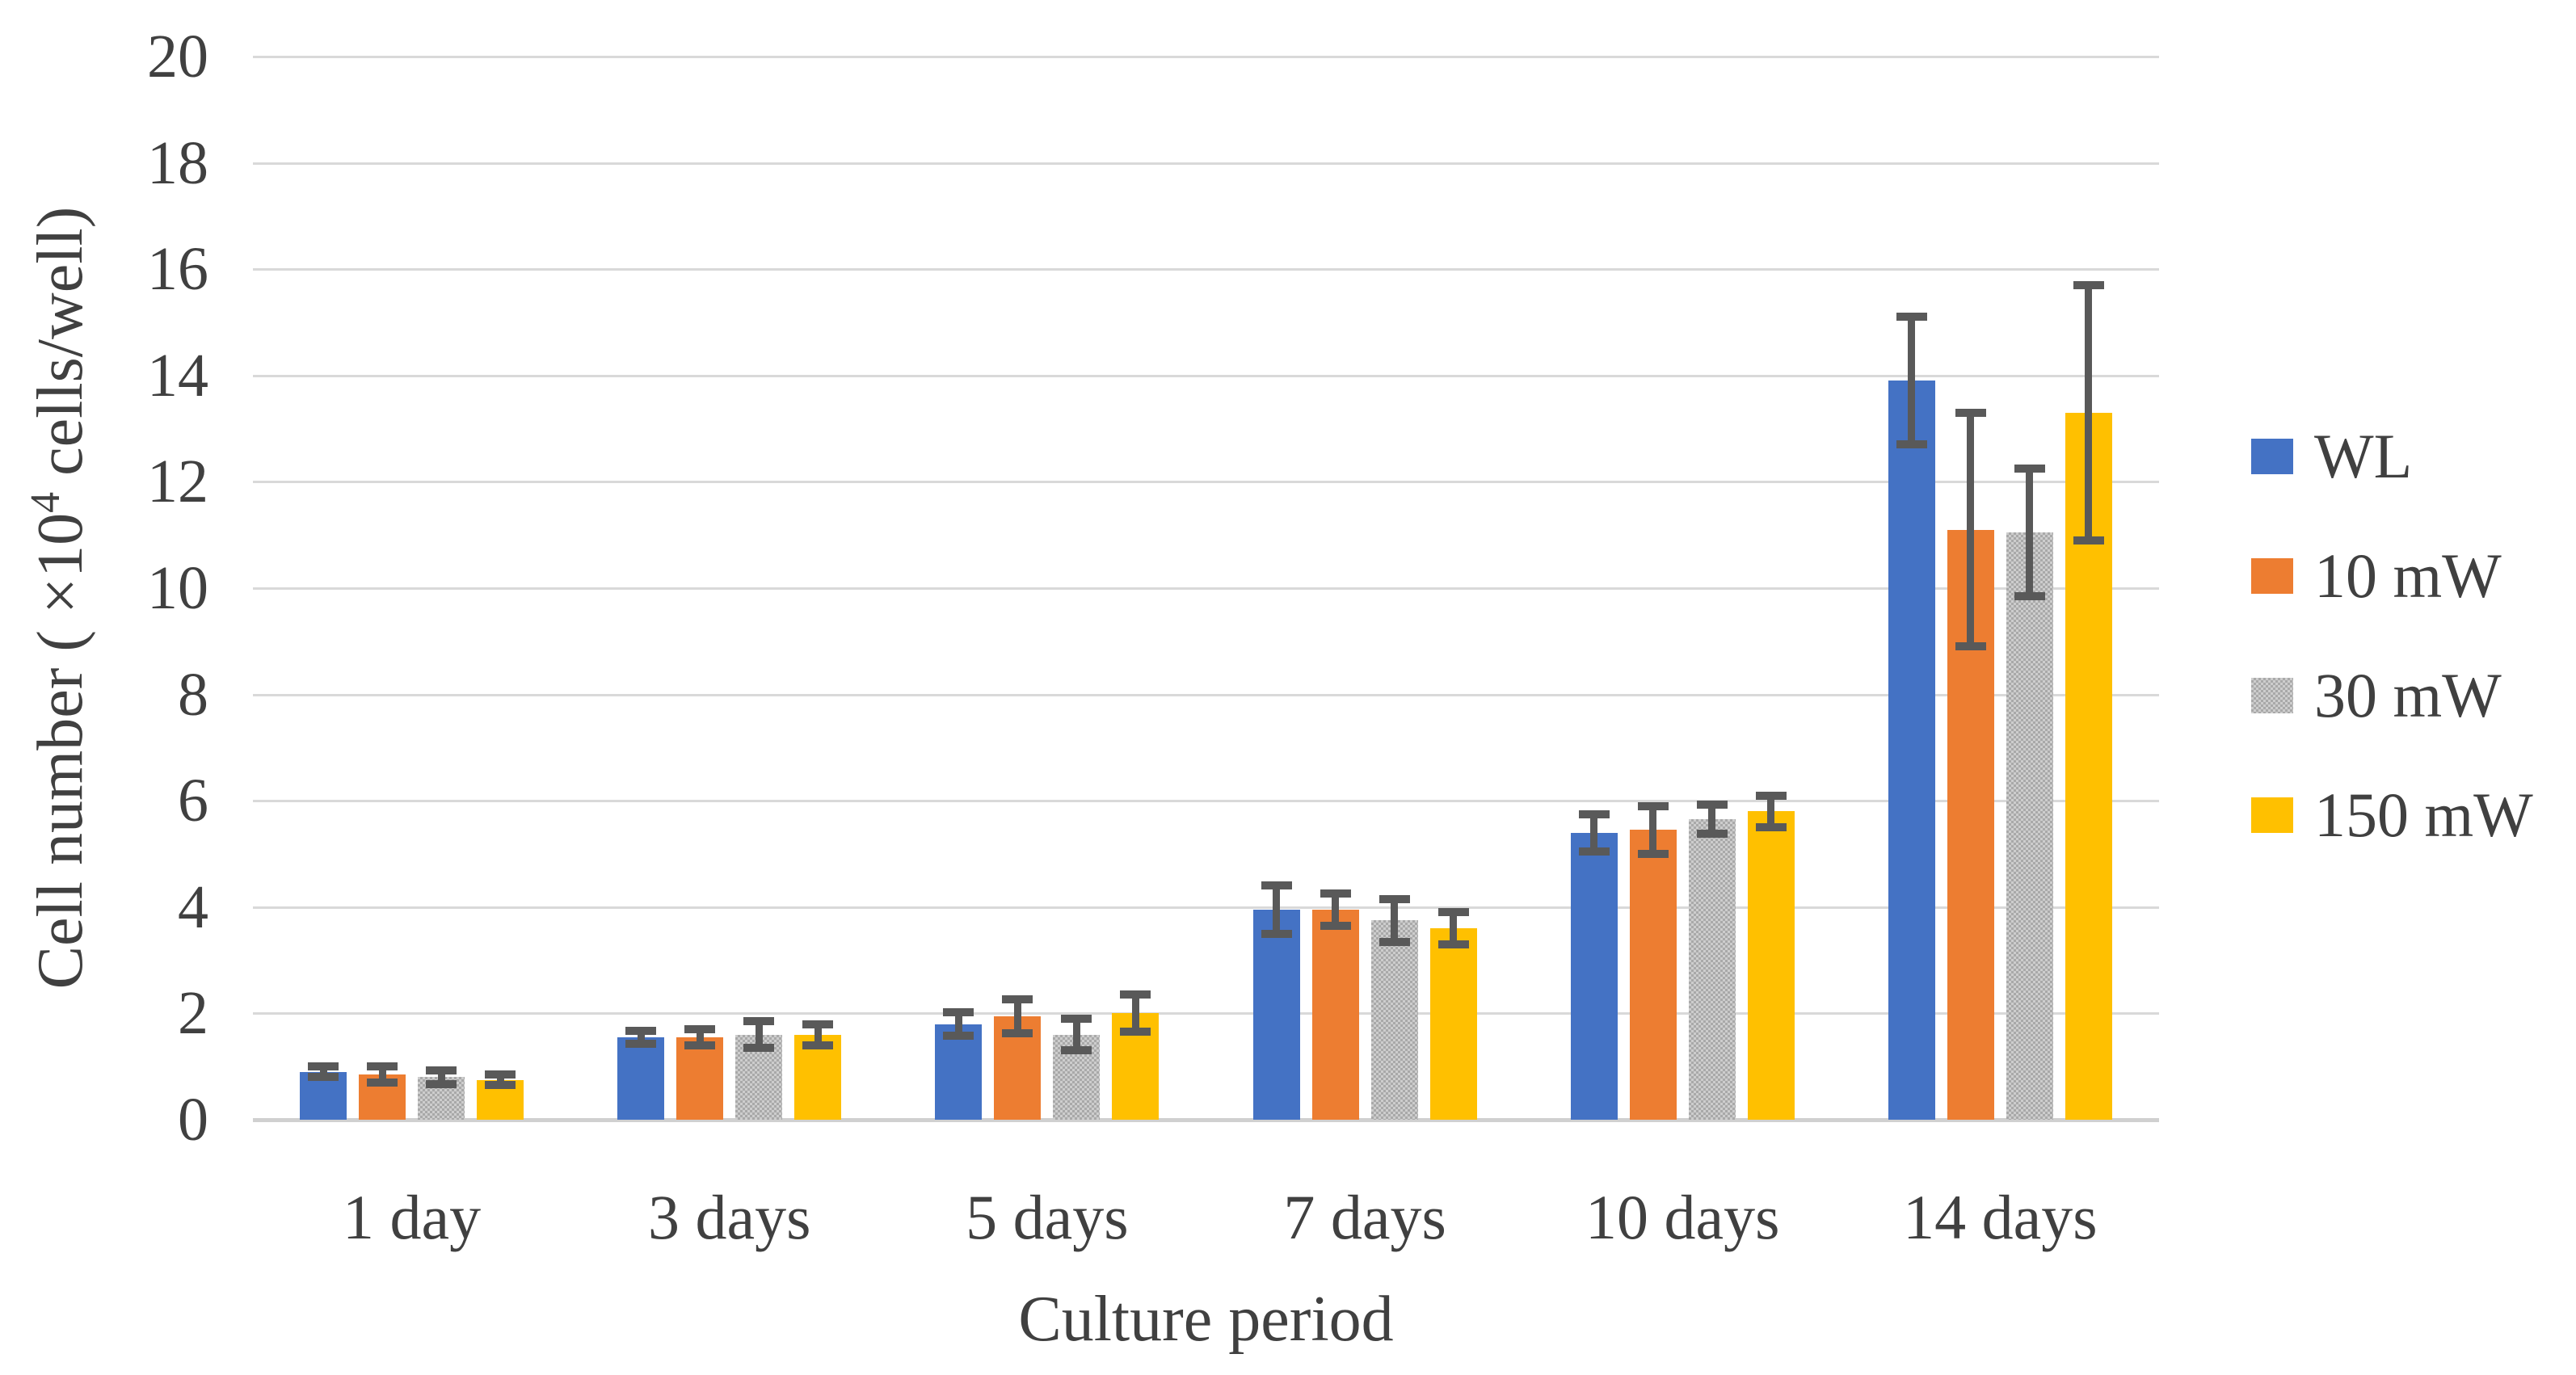  I want to click on error-bar-cap-bottom-10-mw-5-days, so click(1017, 1033).